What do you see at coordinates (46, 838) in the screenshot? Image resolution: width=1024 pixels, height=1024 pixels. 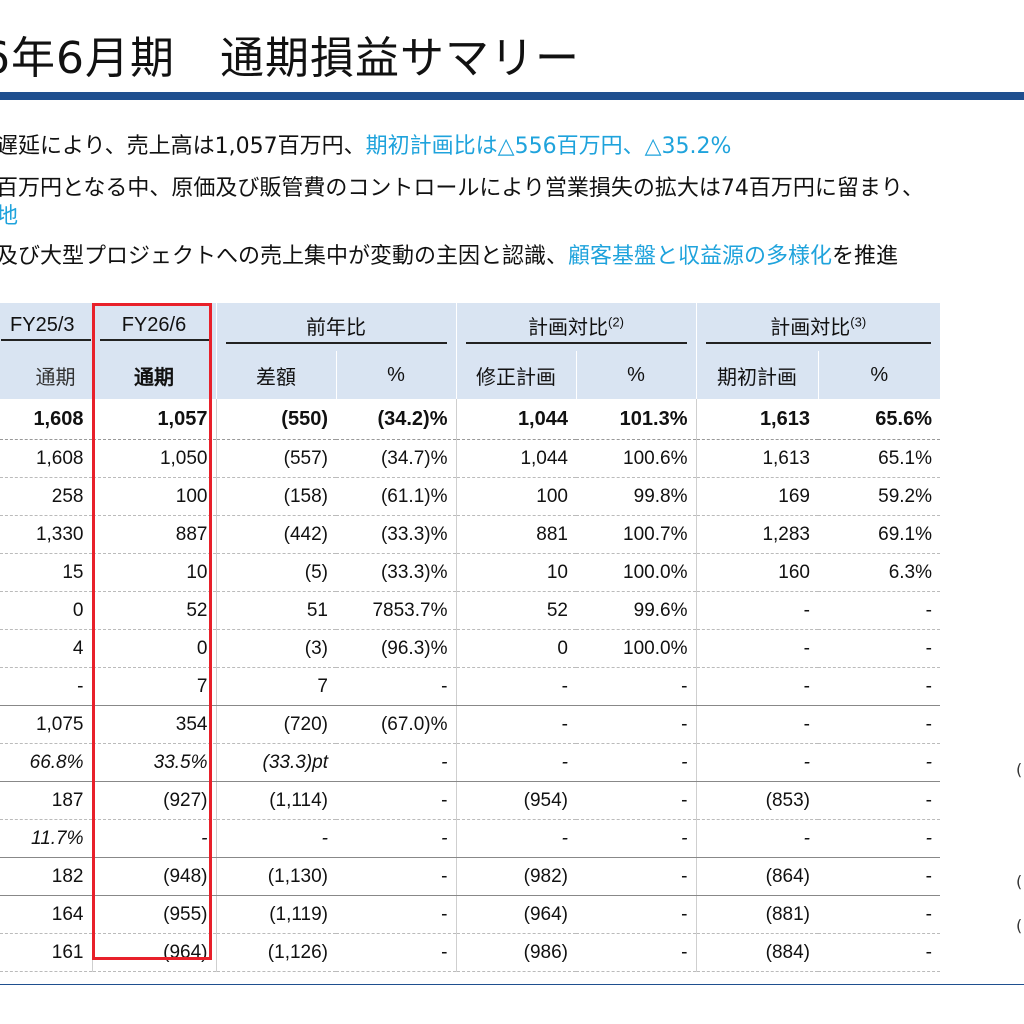 I see `table-cell: 11.7%` at bounding box center [46, 838].